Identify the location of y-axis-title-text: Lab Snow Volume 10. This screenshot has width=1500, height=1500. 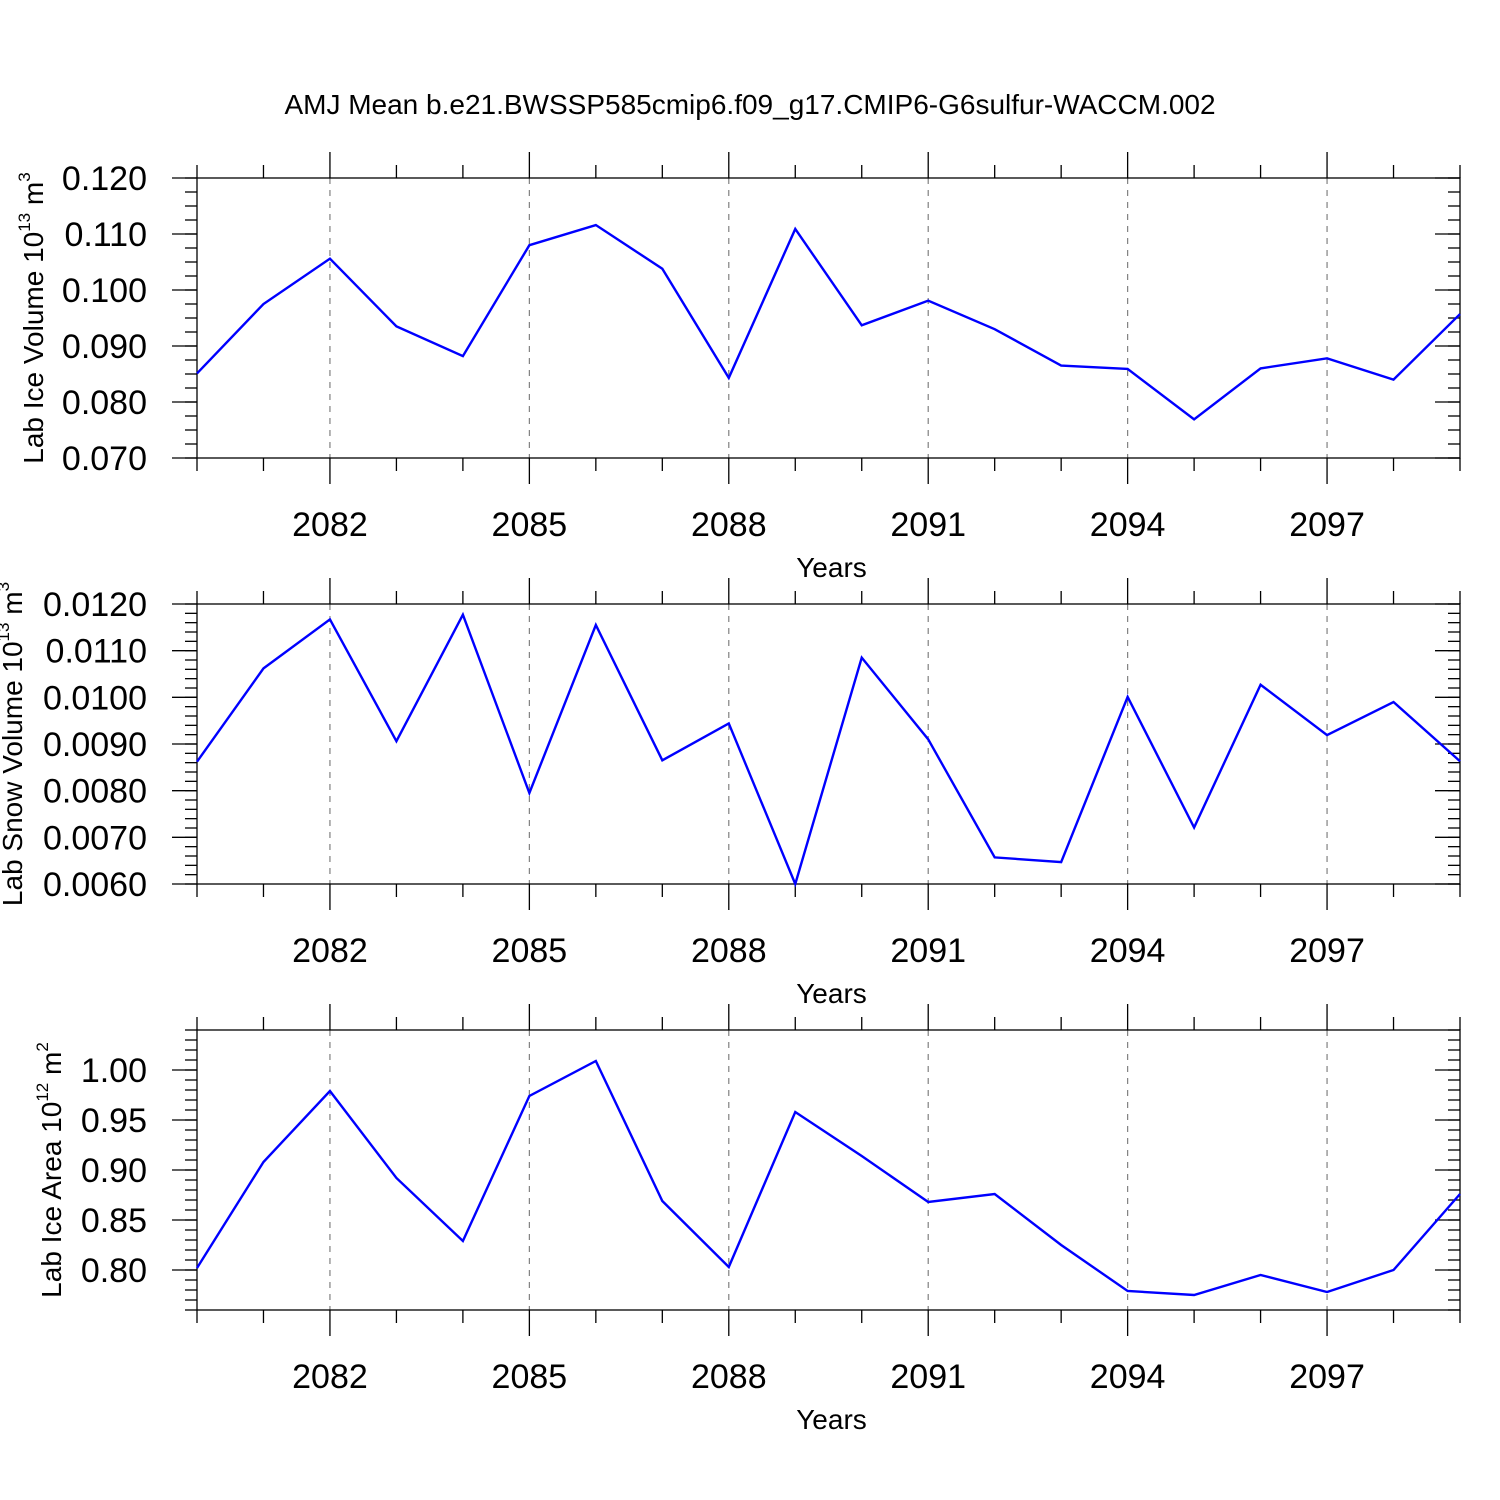
(14, 773).